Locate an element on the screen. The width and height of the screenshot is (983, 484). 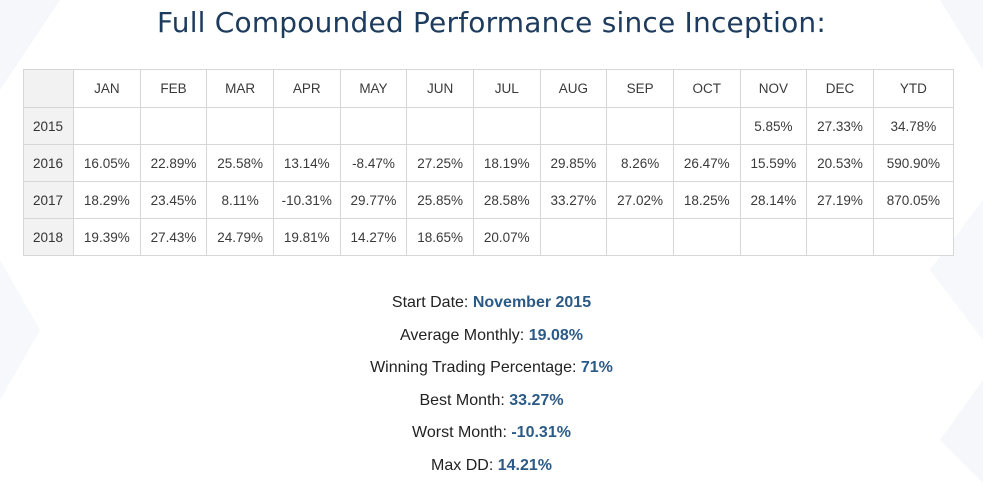
stat-max-dd: Max DD: 14.21% is located at coordinates (491, 468).